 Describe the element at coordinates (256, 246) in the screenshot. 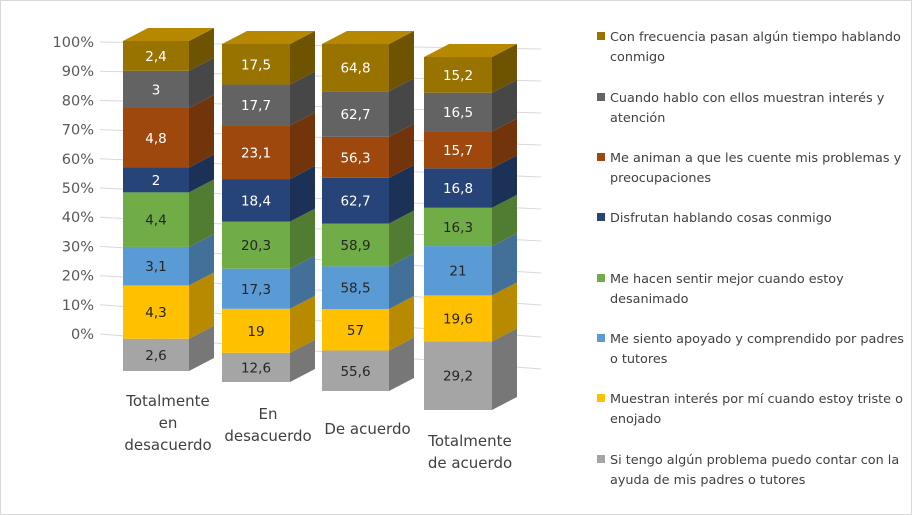

I see `data-label: 20,3` at that location.